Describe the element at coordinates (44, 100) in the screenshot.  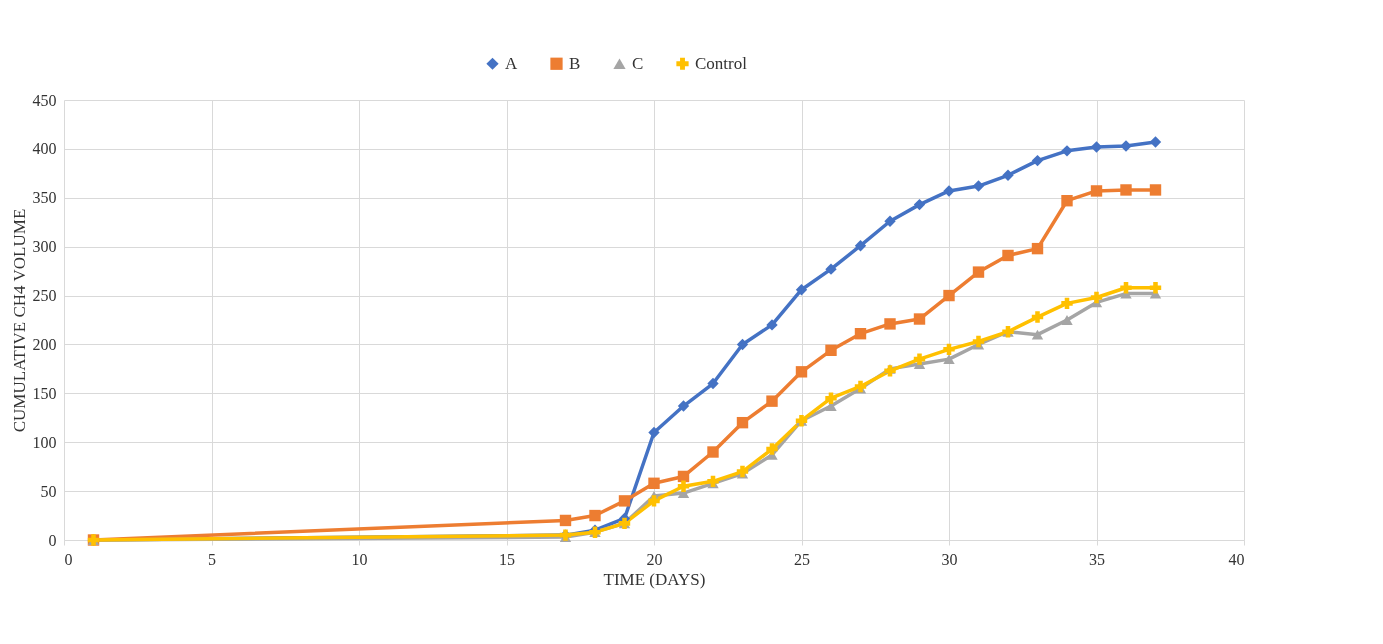
I see `y-tick-label: 450` at that location.